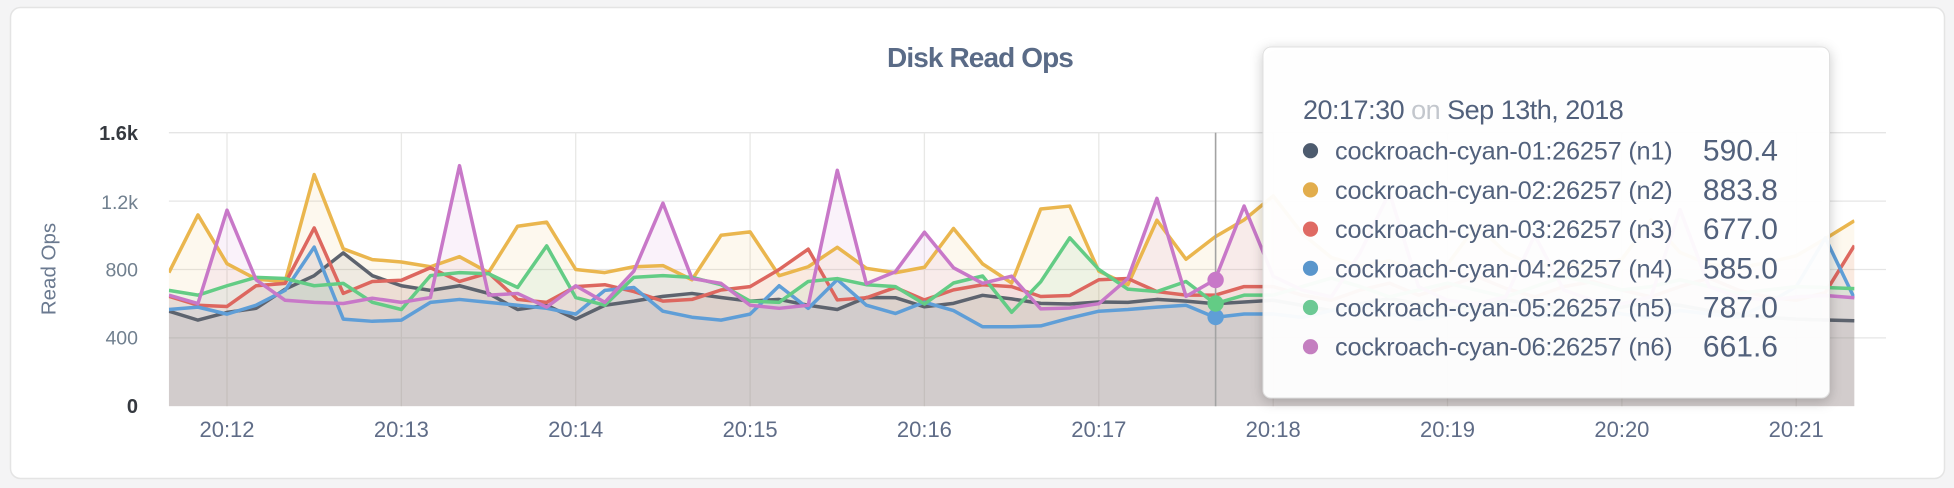 The image size is (1954, 488). What do you see at coordinates (1740, 347) in the screenshot?
I see `svg-text: 661.6` at bounding box center [1740, 347].